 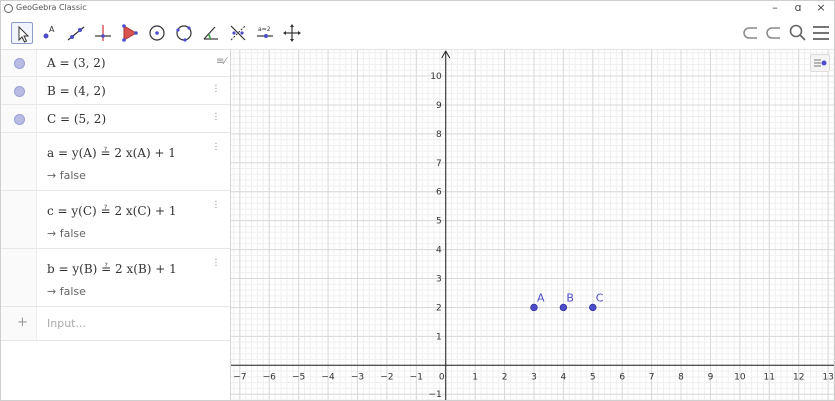 I want to click on close-button: ×, so click(x=821, y=7).